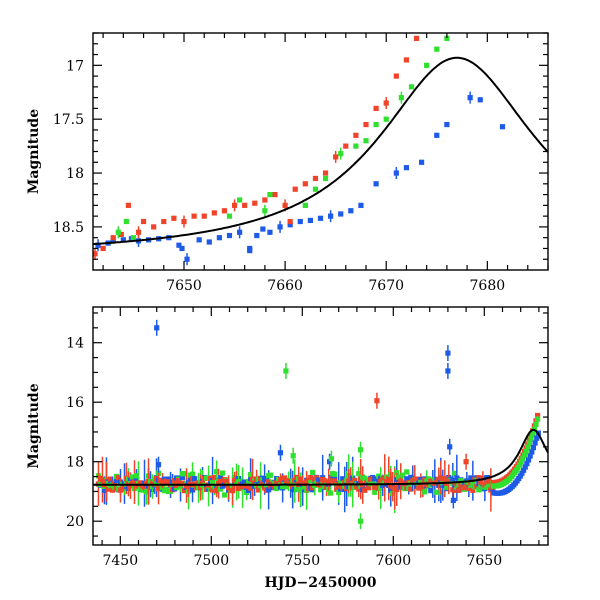 This screenshot has width=600, height=600. I want to click on y-tick-label: 20, so click(75, 522).